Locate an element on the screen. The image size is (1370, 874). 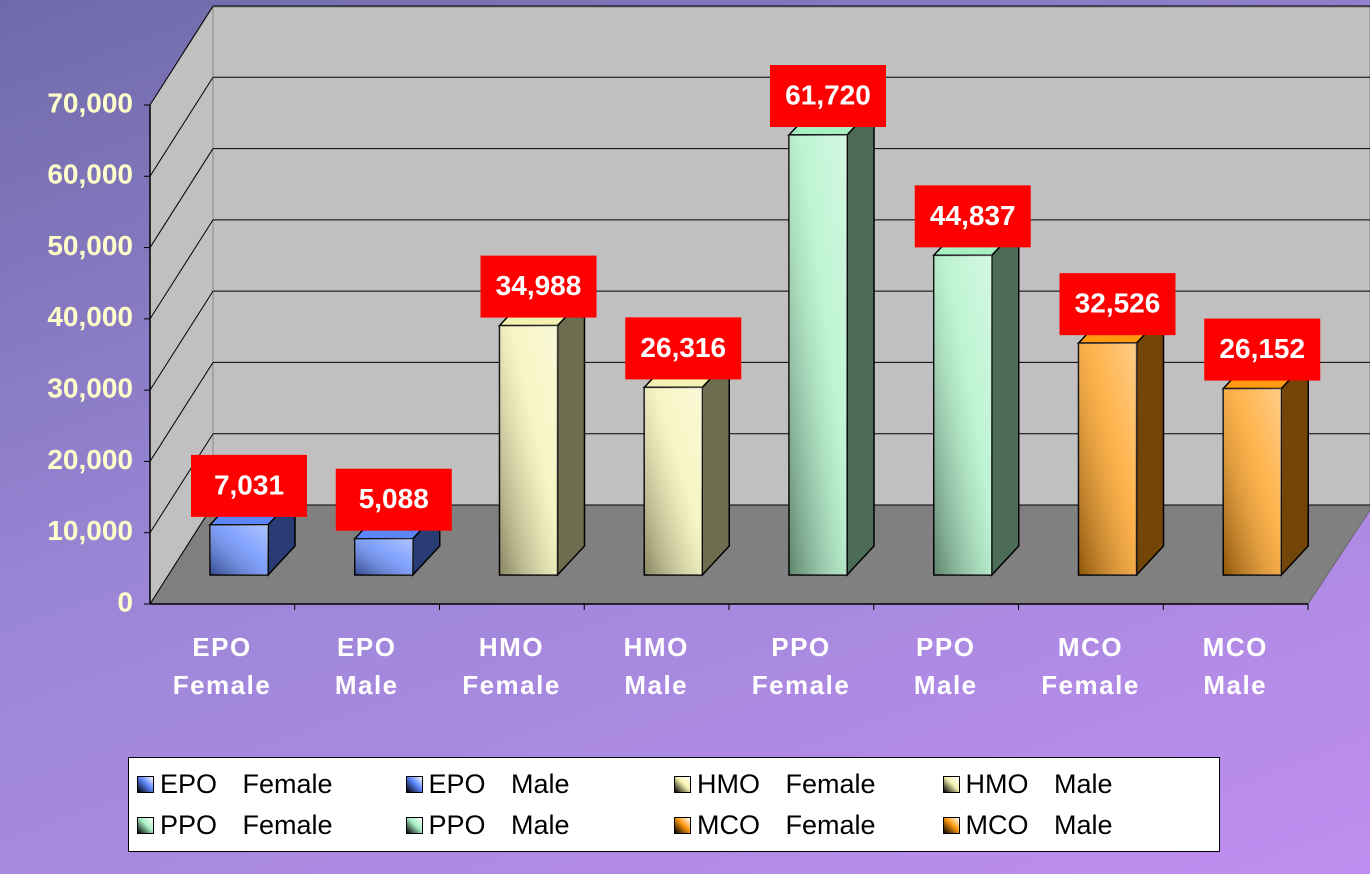
legend-item: HMO Male is located at coordinates (1077, 784).